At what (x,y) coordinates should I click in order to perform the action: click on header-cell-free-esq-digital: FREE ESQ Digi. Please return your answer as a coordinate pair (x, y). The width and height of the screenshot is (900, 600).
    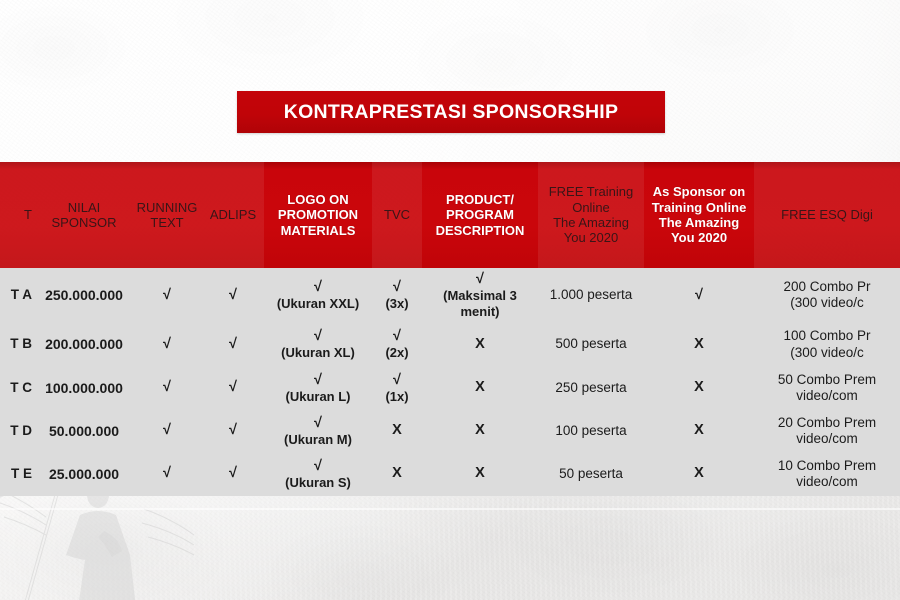
    Looking at the image, I should click on (827, 215).